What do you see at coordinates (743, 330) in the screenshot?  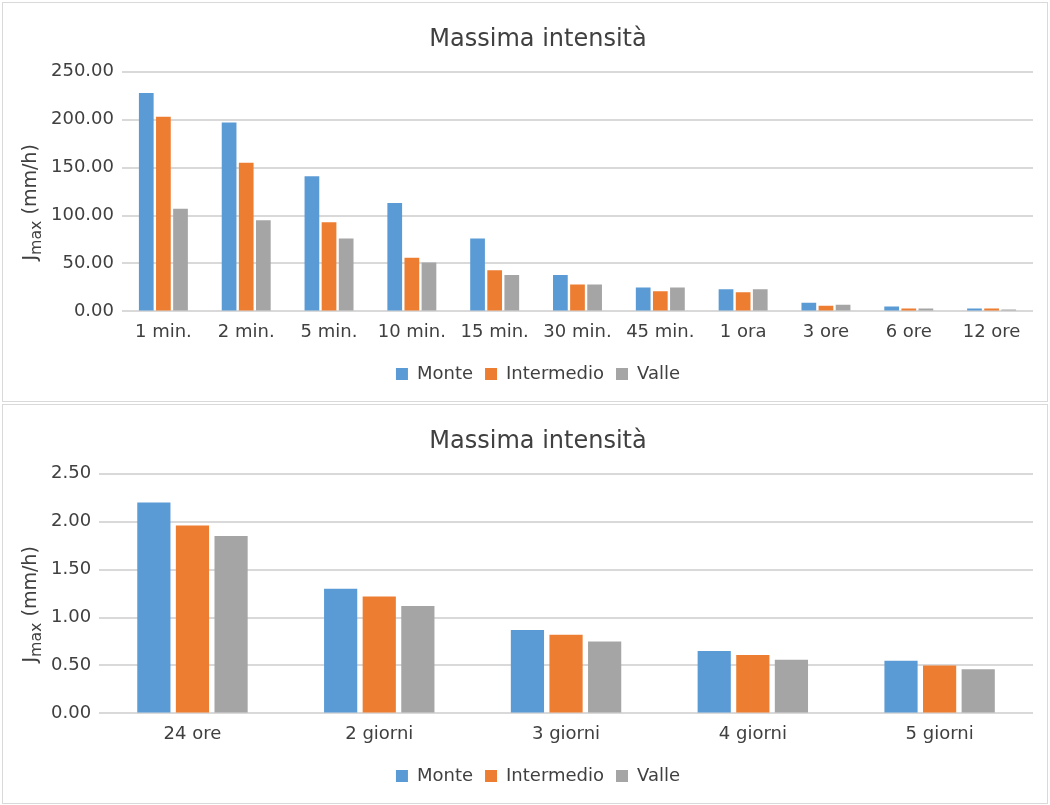 I see `x-tick-label: 1 ora` at bounding box center [743, 330].